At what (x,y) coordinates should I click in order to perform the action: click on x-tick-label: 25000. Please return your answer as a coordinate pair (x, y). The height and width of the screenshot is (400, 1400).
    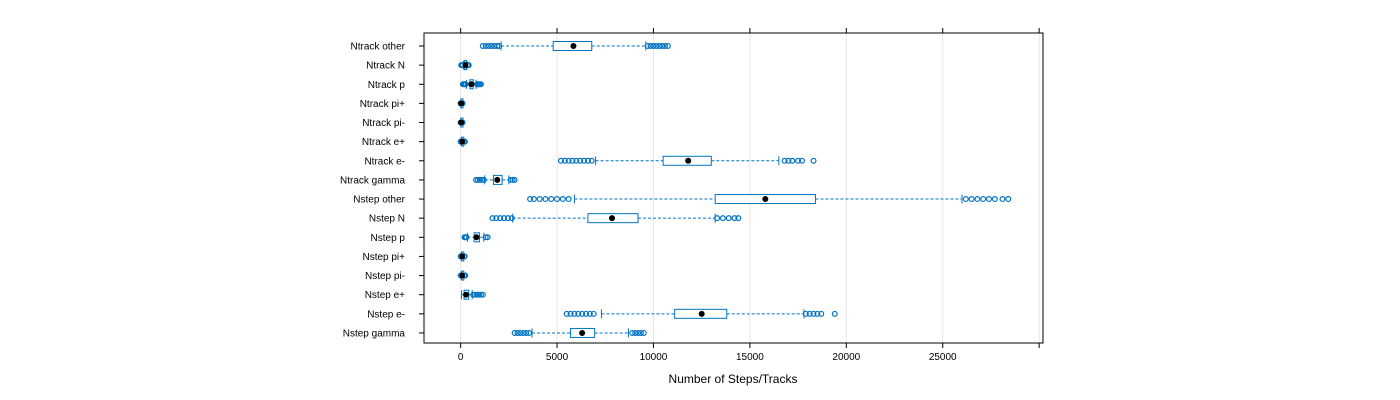
    Looking at the image, I should click on (943, 357).